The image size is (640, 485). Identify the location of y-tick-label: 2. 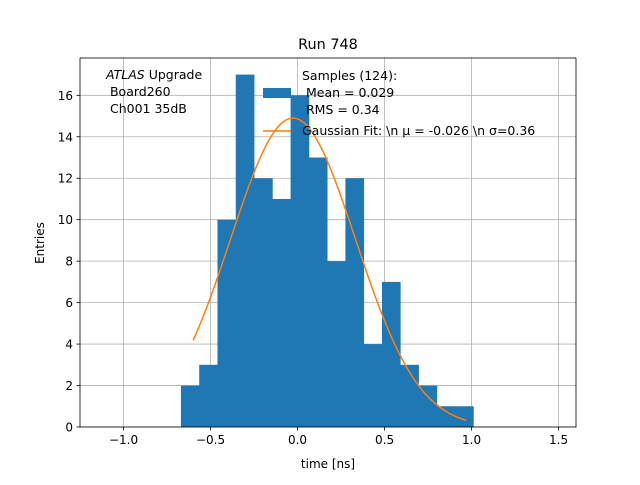
(69, 386).